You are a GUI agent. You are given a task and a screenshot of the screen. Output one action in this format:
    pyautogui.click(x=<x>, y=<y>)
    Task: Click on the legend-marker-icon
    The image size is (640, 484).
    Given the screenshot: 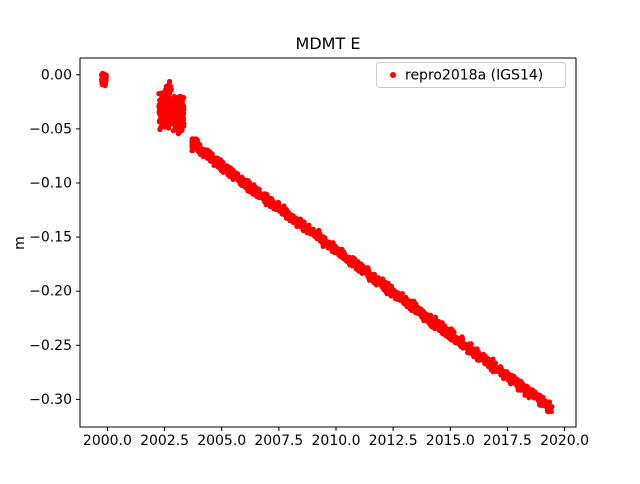 What is the action you would take?
    pyautogui.click(x=393, y=75)
    